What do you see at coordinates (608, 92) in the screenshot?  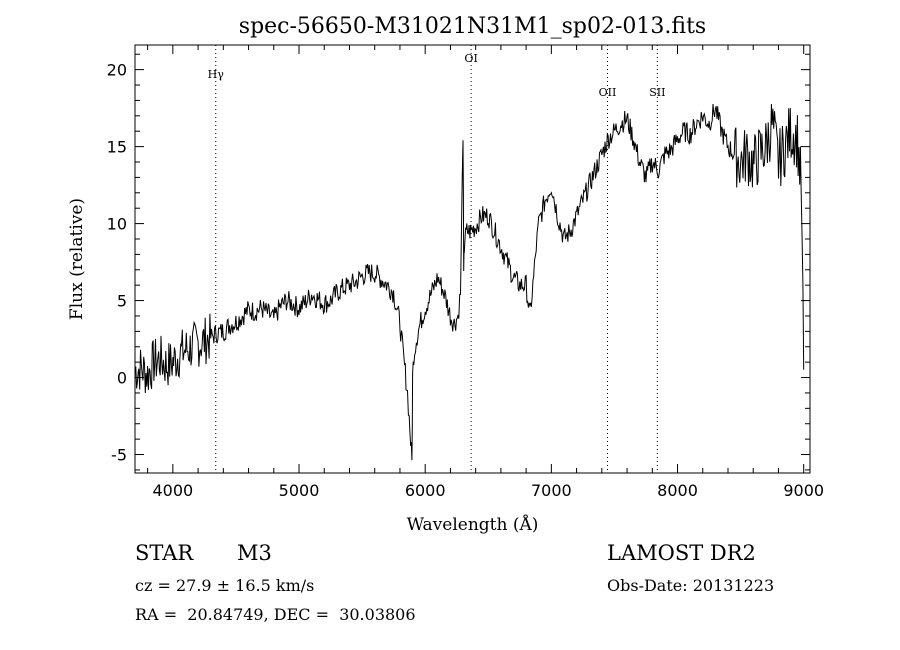 I see `line-marker-label: OII` at bounding box center [608, 92].